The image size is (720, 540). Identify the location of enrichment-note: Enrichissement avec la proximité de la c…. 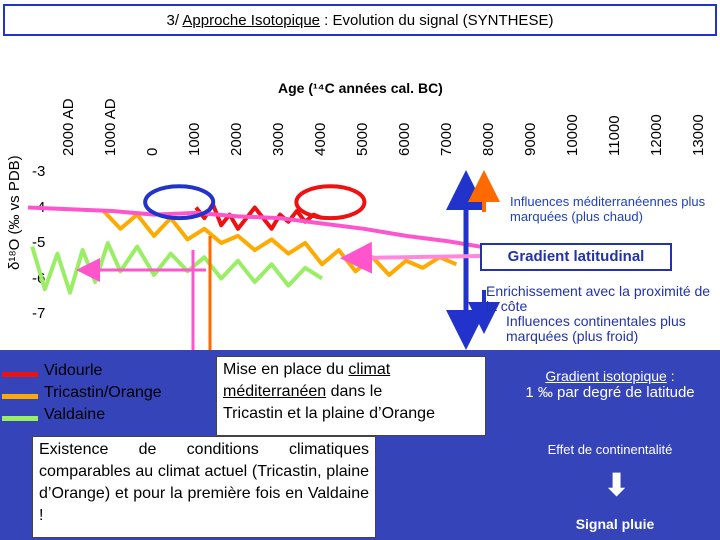
(601, 314).